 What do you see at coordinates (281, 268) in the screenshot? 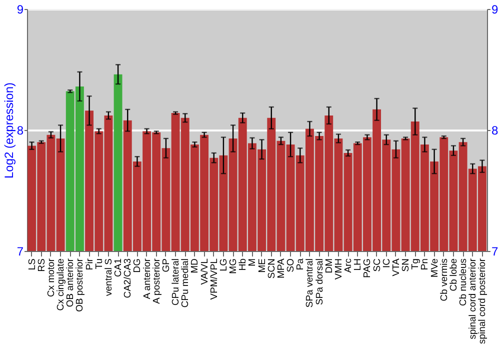
I see `x-tick-label: MPA` at bounding box center [281, 268].